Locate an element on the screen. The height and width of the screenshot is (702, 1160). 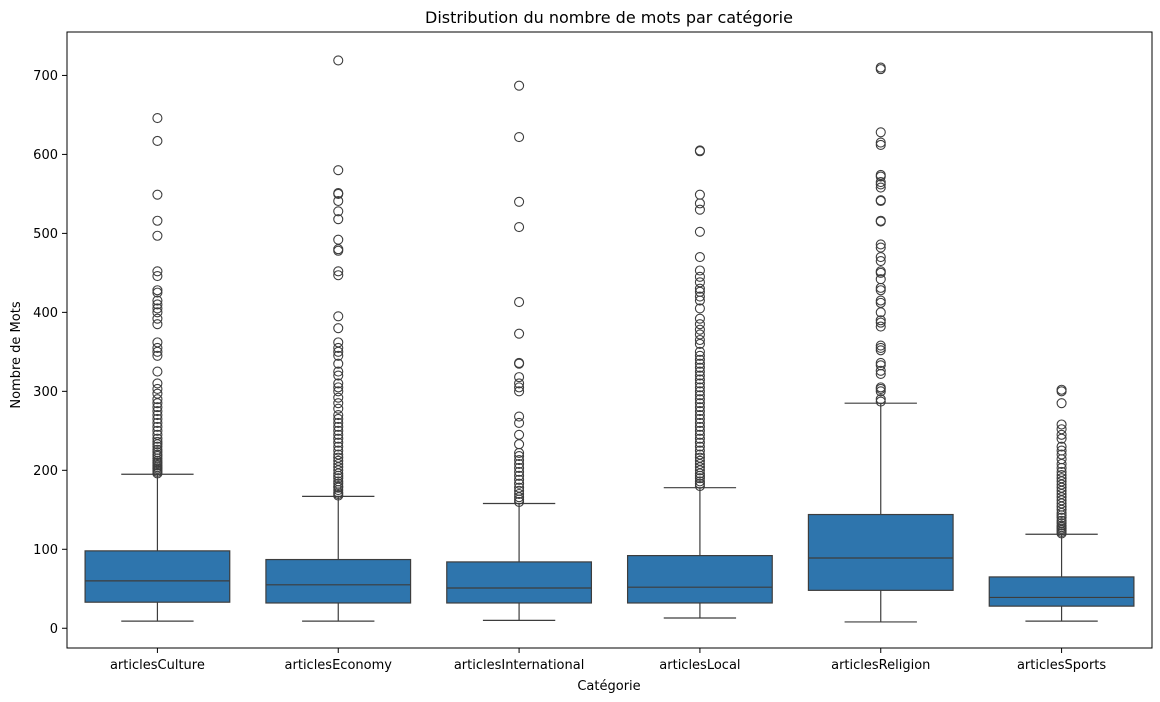
x-axis-label: Catégorie is located at coordinates (608, 686).